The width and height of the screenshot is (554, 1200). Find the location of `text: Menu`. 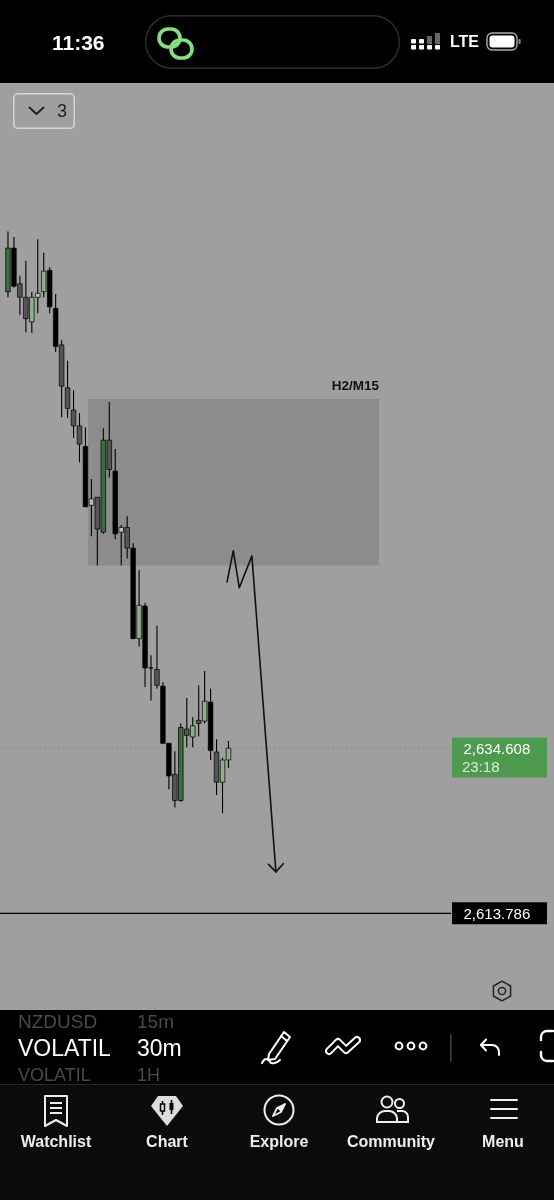

text: Menu is located at coordinates (503, 1141).